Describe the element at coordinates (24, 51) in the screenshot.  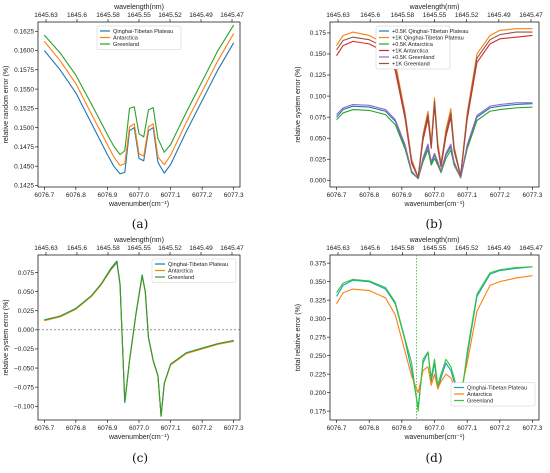
I see `y-tick-label: 0.1600` at that location.